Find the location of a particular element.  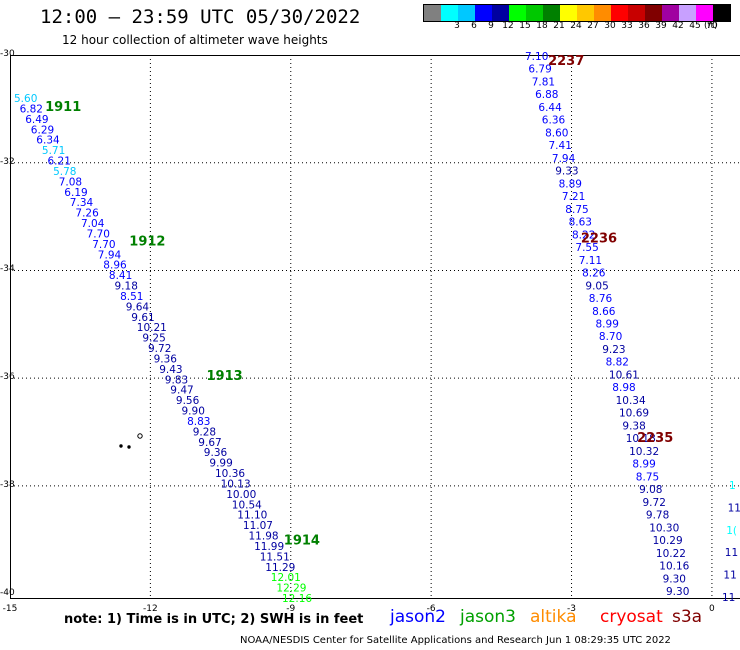

wave-height-value: 11.29 is located at coordinates (280, 568).